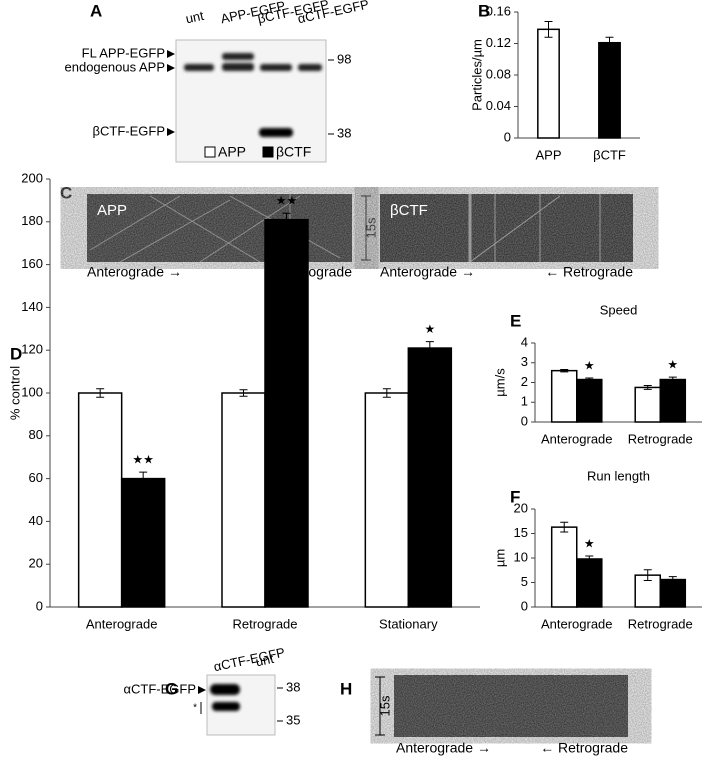 Image resolution: width=722 pixels, height=765 pixels. What do you see at coordinates (171, 688) in the screenshot?
I see `panel-label: G` at bounding box center [171, 688].